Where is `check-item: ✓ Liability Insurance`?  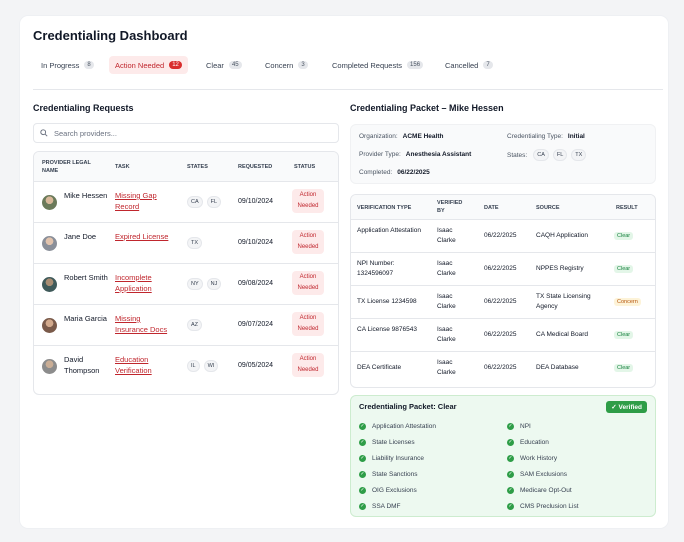 check-item: ✓ Liability Insurance is located at coordinates (391, 458).